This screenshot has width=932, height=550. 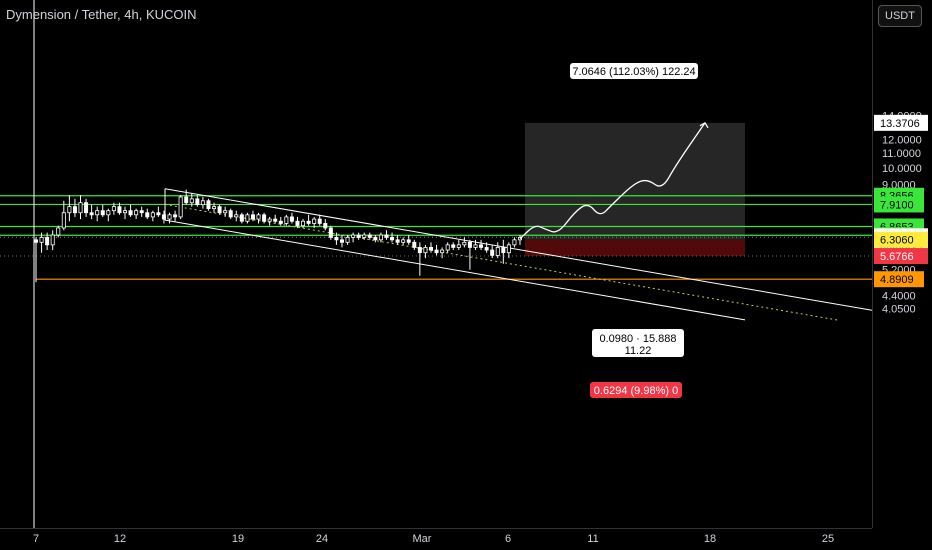 I want to click on price-tag: 13.3706, so click(x=900, y=124).